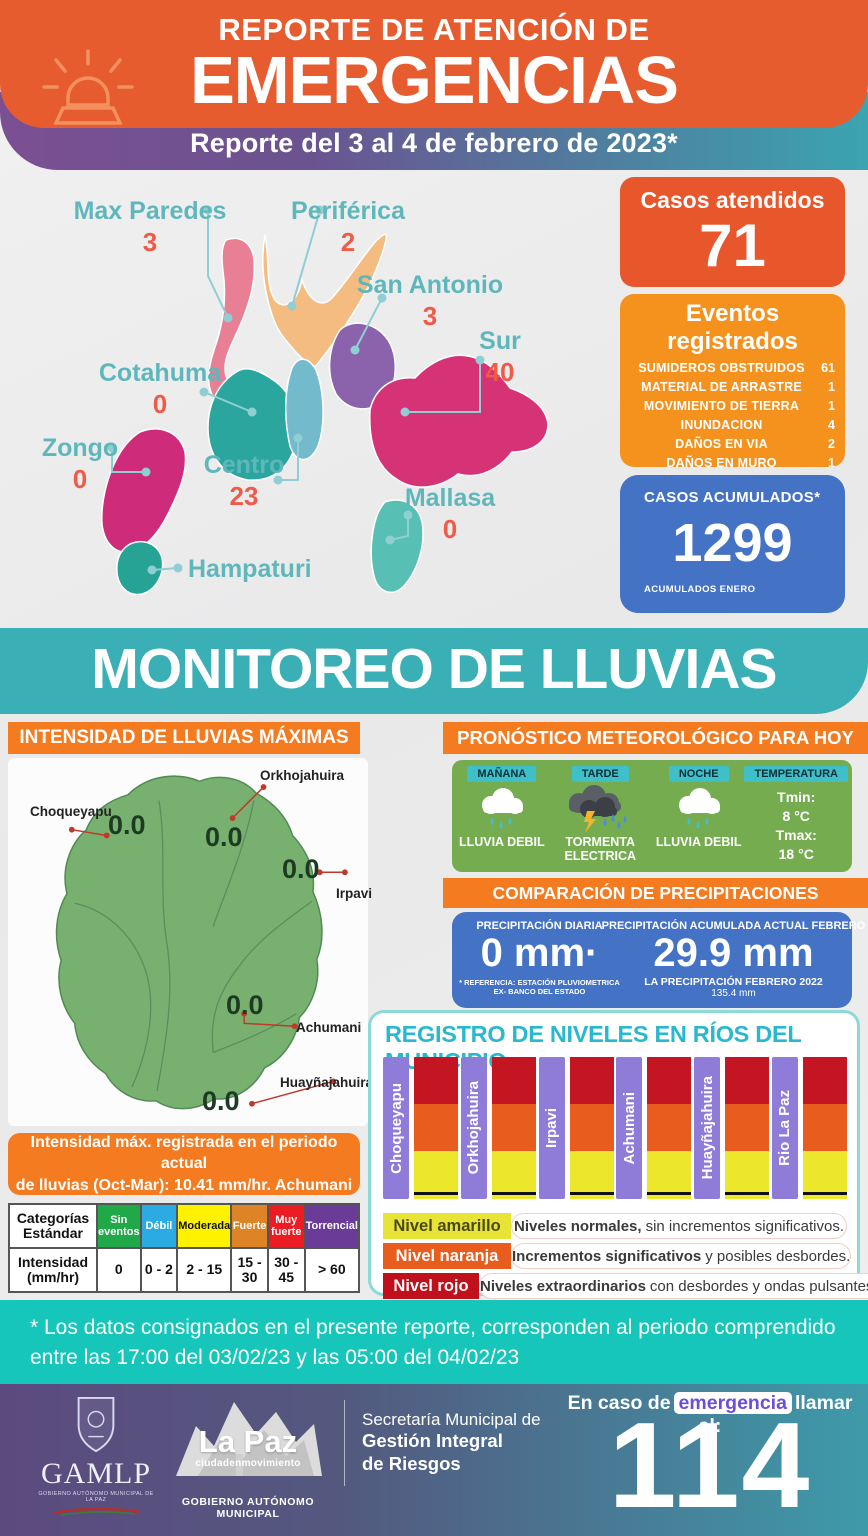 This screenshot has height=1536, width=868. I want to click on river-bar-rio-la-paz: Rio La Paz, so click(809, 1128).